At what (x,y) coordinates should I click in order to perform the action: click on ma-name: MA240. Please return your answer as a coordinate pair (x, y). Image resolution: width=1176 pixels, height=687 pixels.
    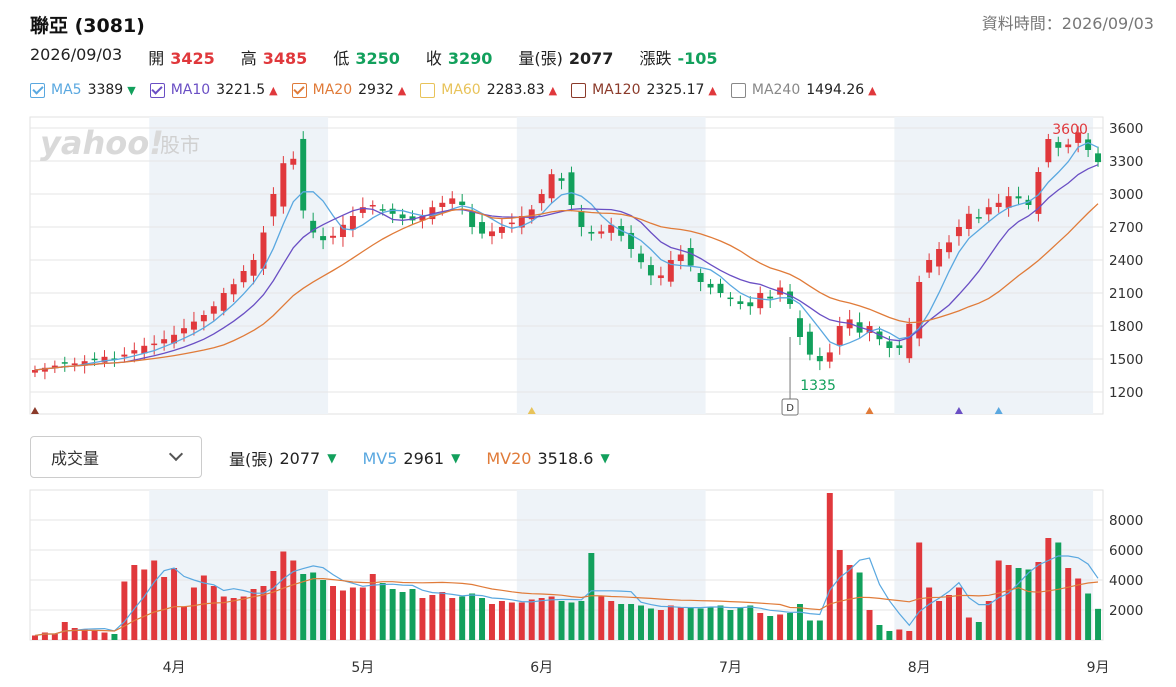
    Looking at the image, I should click on (776, 90).